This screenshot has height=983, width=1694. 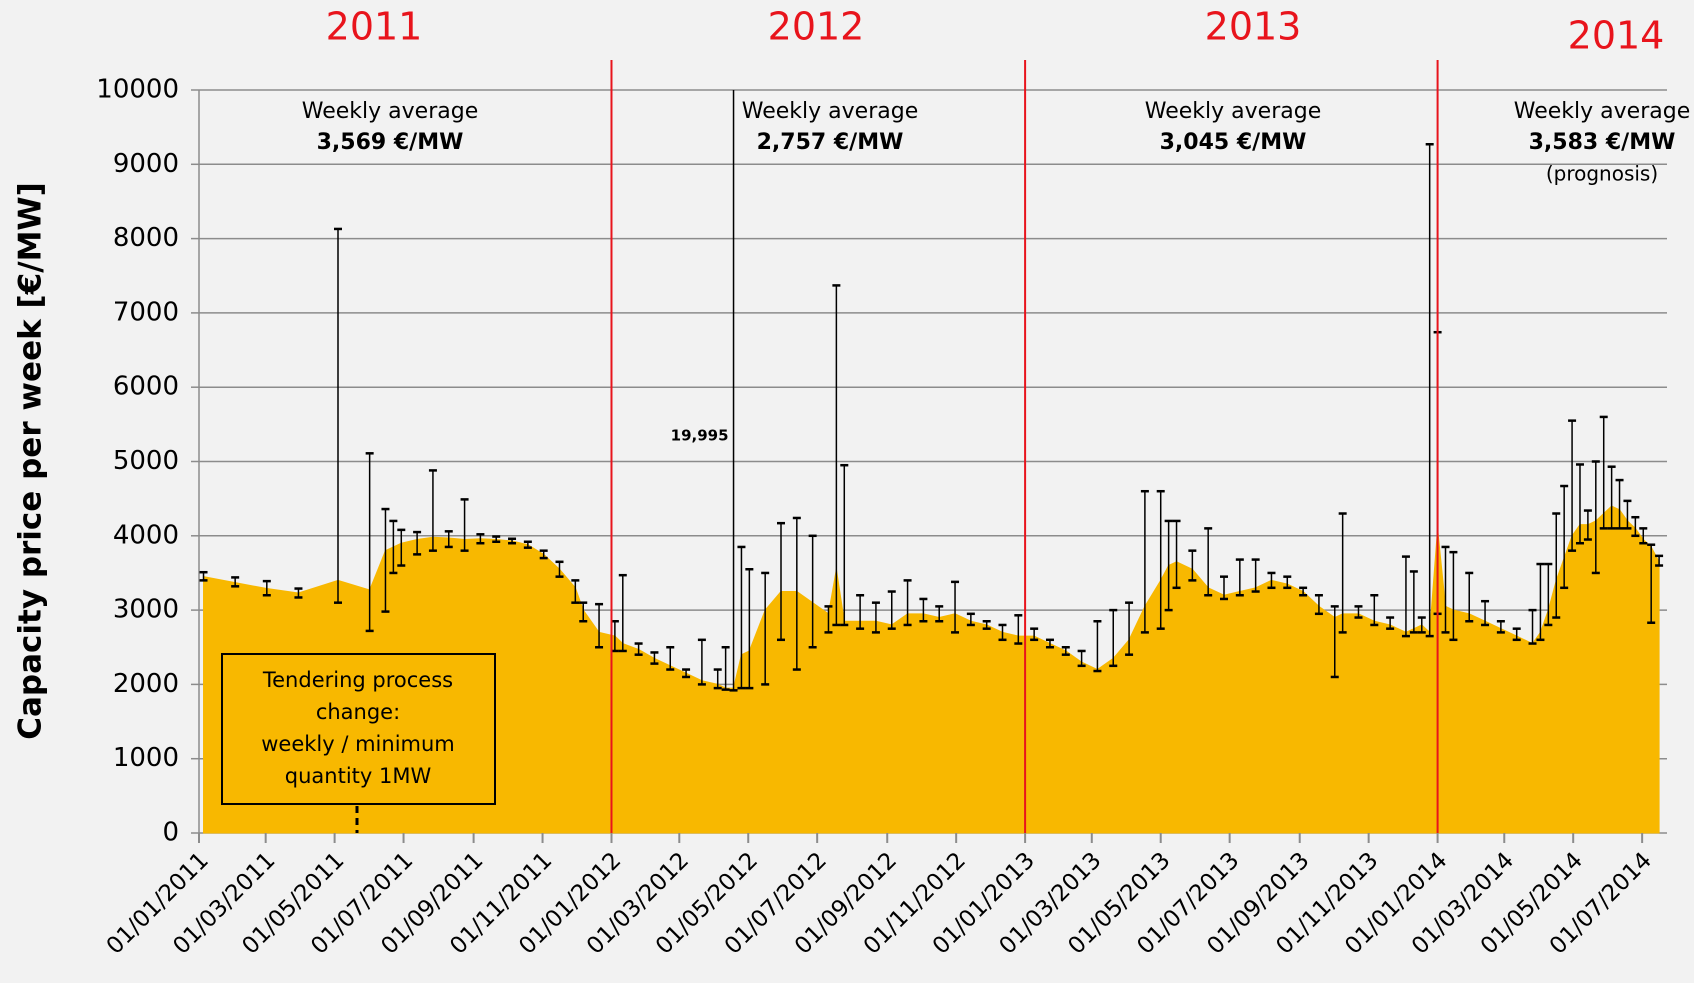 I want to click on tender-note: weekly / minimum, so click(x=358, y=744).